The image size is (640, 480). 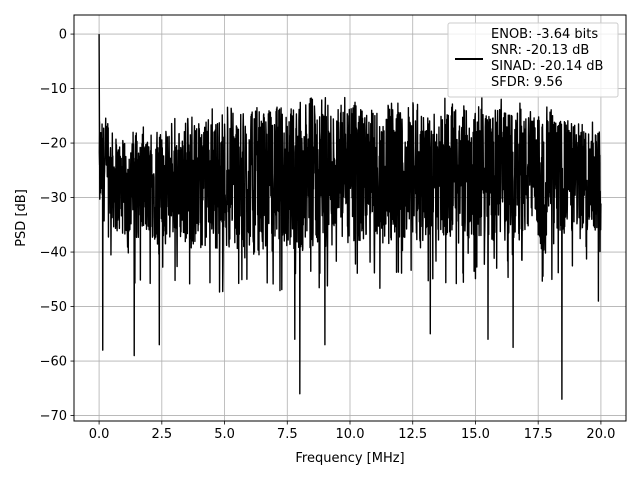 I want to click on x-axis-label: Frequency [MHz], so click(x=349, y=458).